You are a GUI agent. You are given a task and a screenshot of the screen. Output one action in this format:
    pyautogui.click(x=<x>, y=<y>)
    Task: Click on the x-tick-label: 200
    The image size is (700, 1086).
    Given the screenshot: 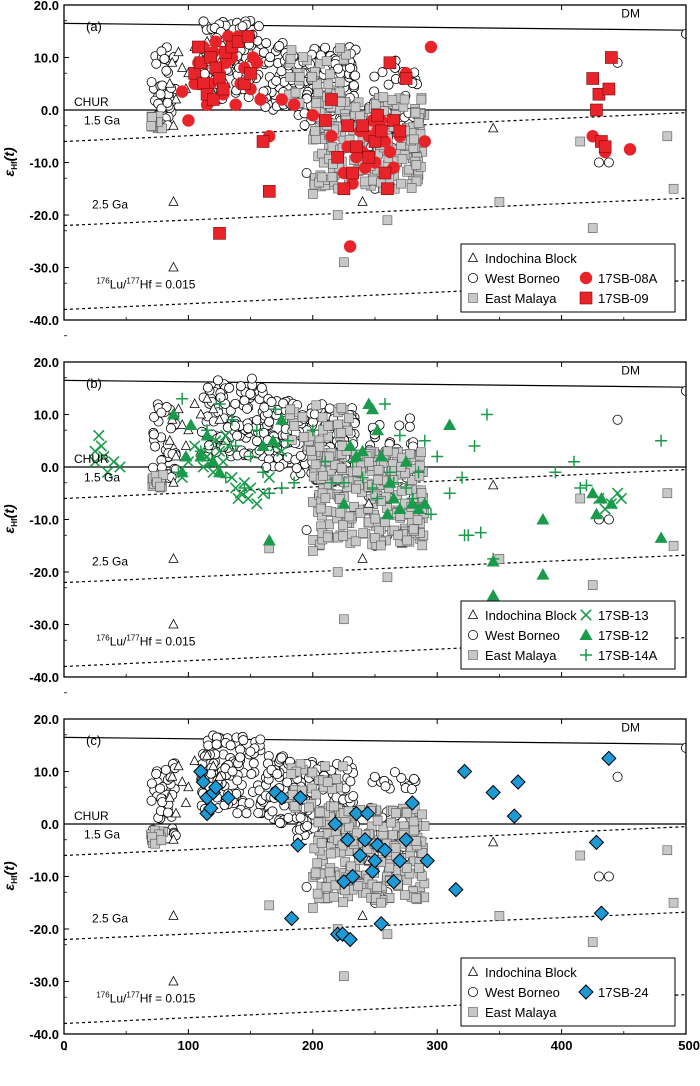 What is the action you would take?
    pyautogui.click(x=313, y=1045)
    